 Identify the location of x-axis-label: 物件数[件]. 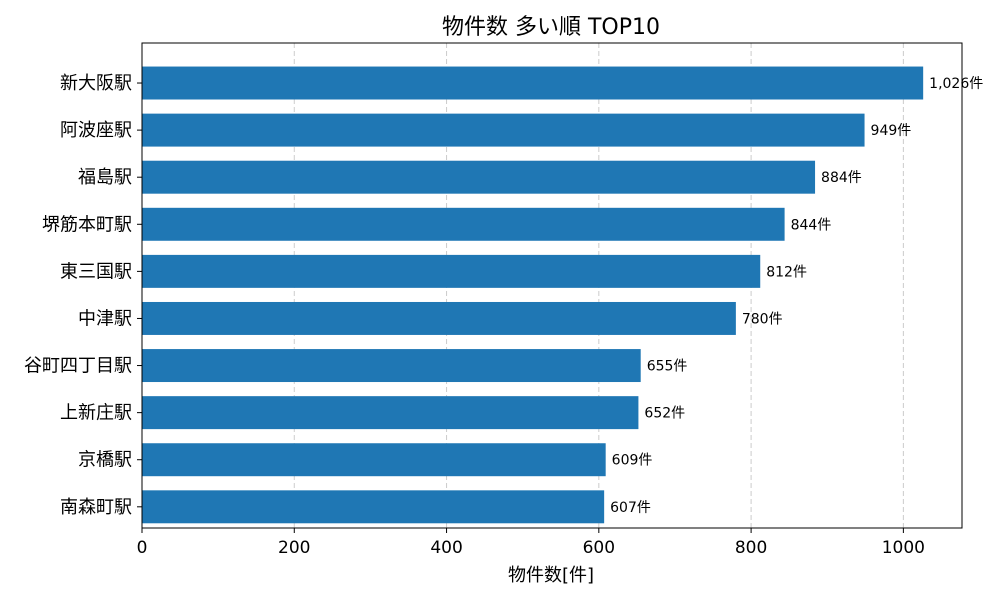
(551, 575).